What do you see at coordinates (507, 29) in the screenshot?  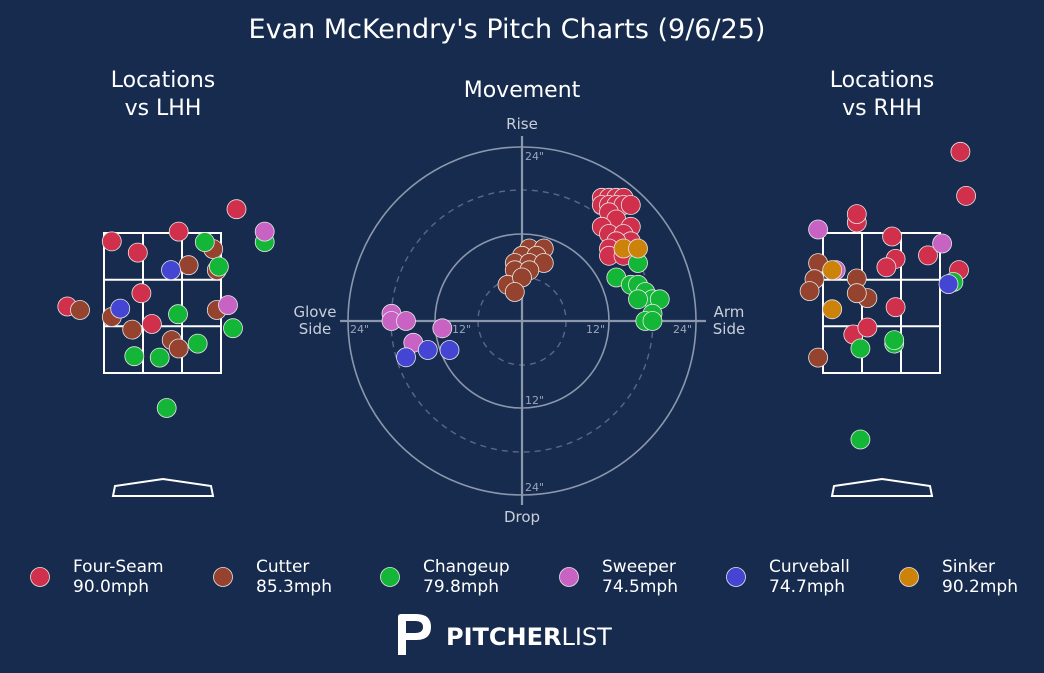 I see `chart-title: Evan McKendry's Pitch Charts (9/6/25)` at bounding box center [507, 29].